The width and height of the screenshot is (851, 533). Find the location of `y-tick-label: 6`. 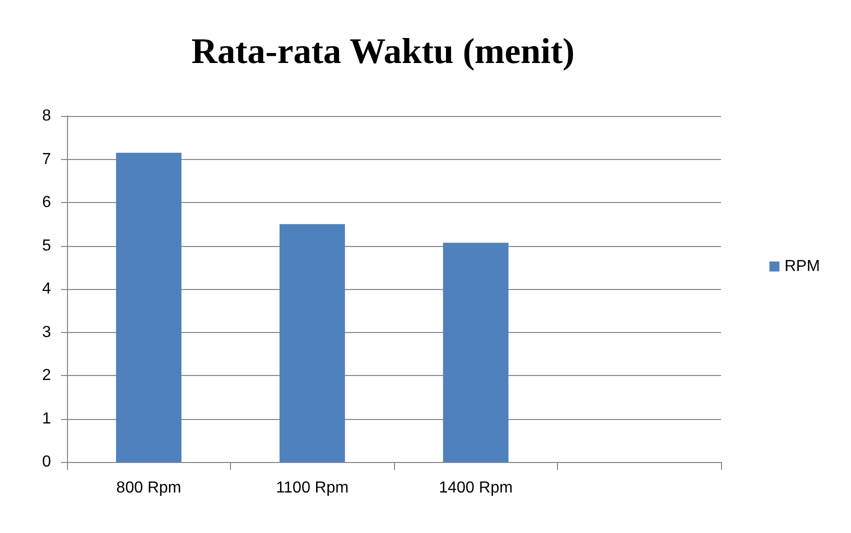

y-tick-label: 6 is located at coordinates (47, 202).